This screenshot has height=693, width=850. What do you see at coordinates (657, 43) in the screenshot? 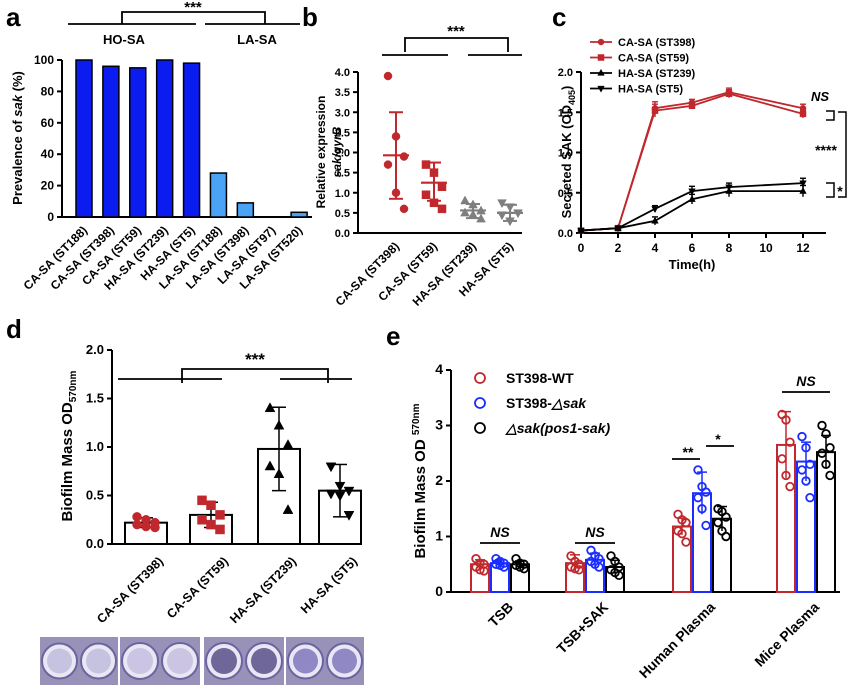
I see `legend-label: CA-SA (ST398)` at bounding box center [657, 43].